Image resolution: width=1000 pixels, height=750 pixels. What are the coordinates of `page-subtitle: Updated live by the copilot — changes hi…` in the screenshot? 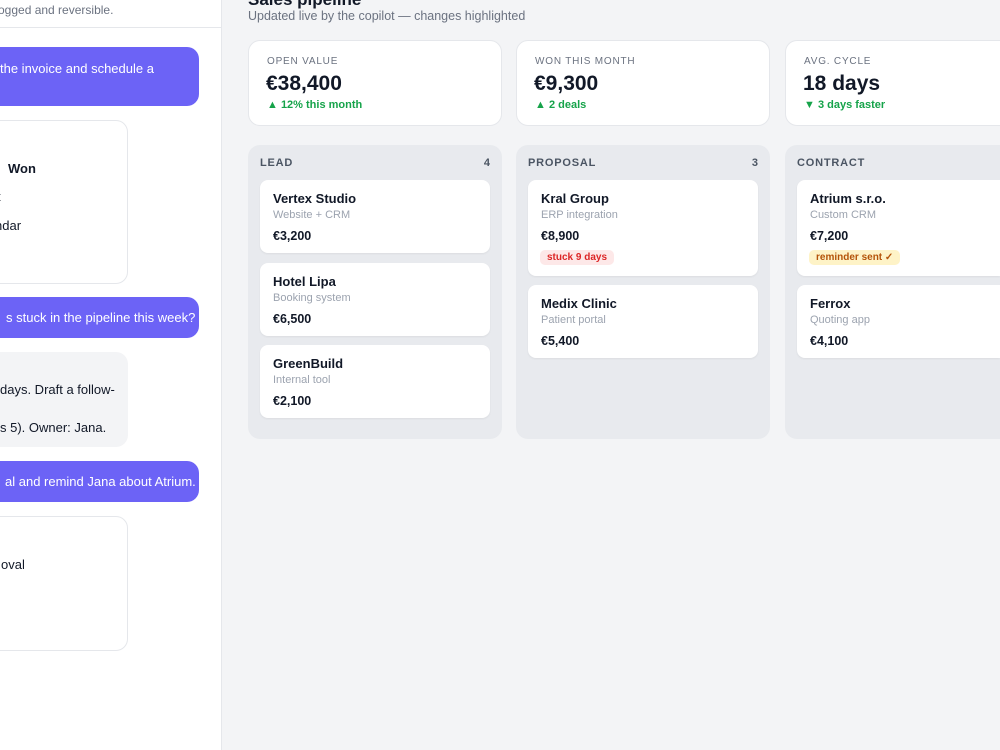 It's located at (387, 16).